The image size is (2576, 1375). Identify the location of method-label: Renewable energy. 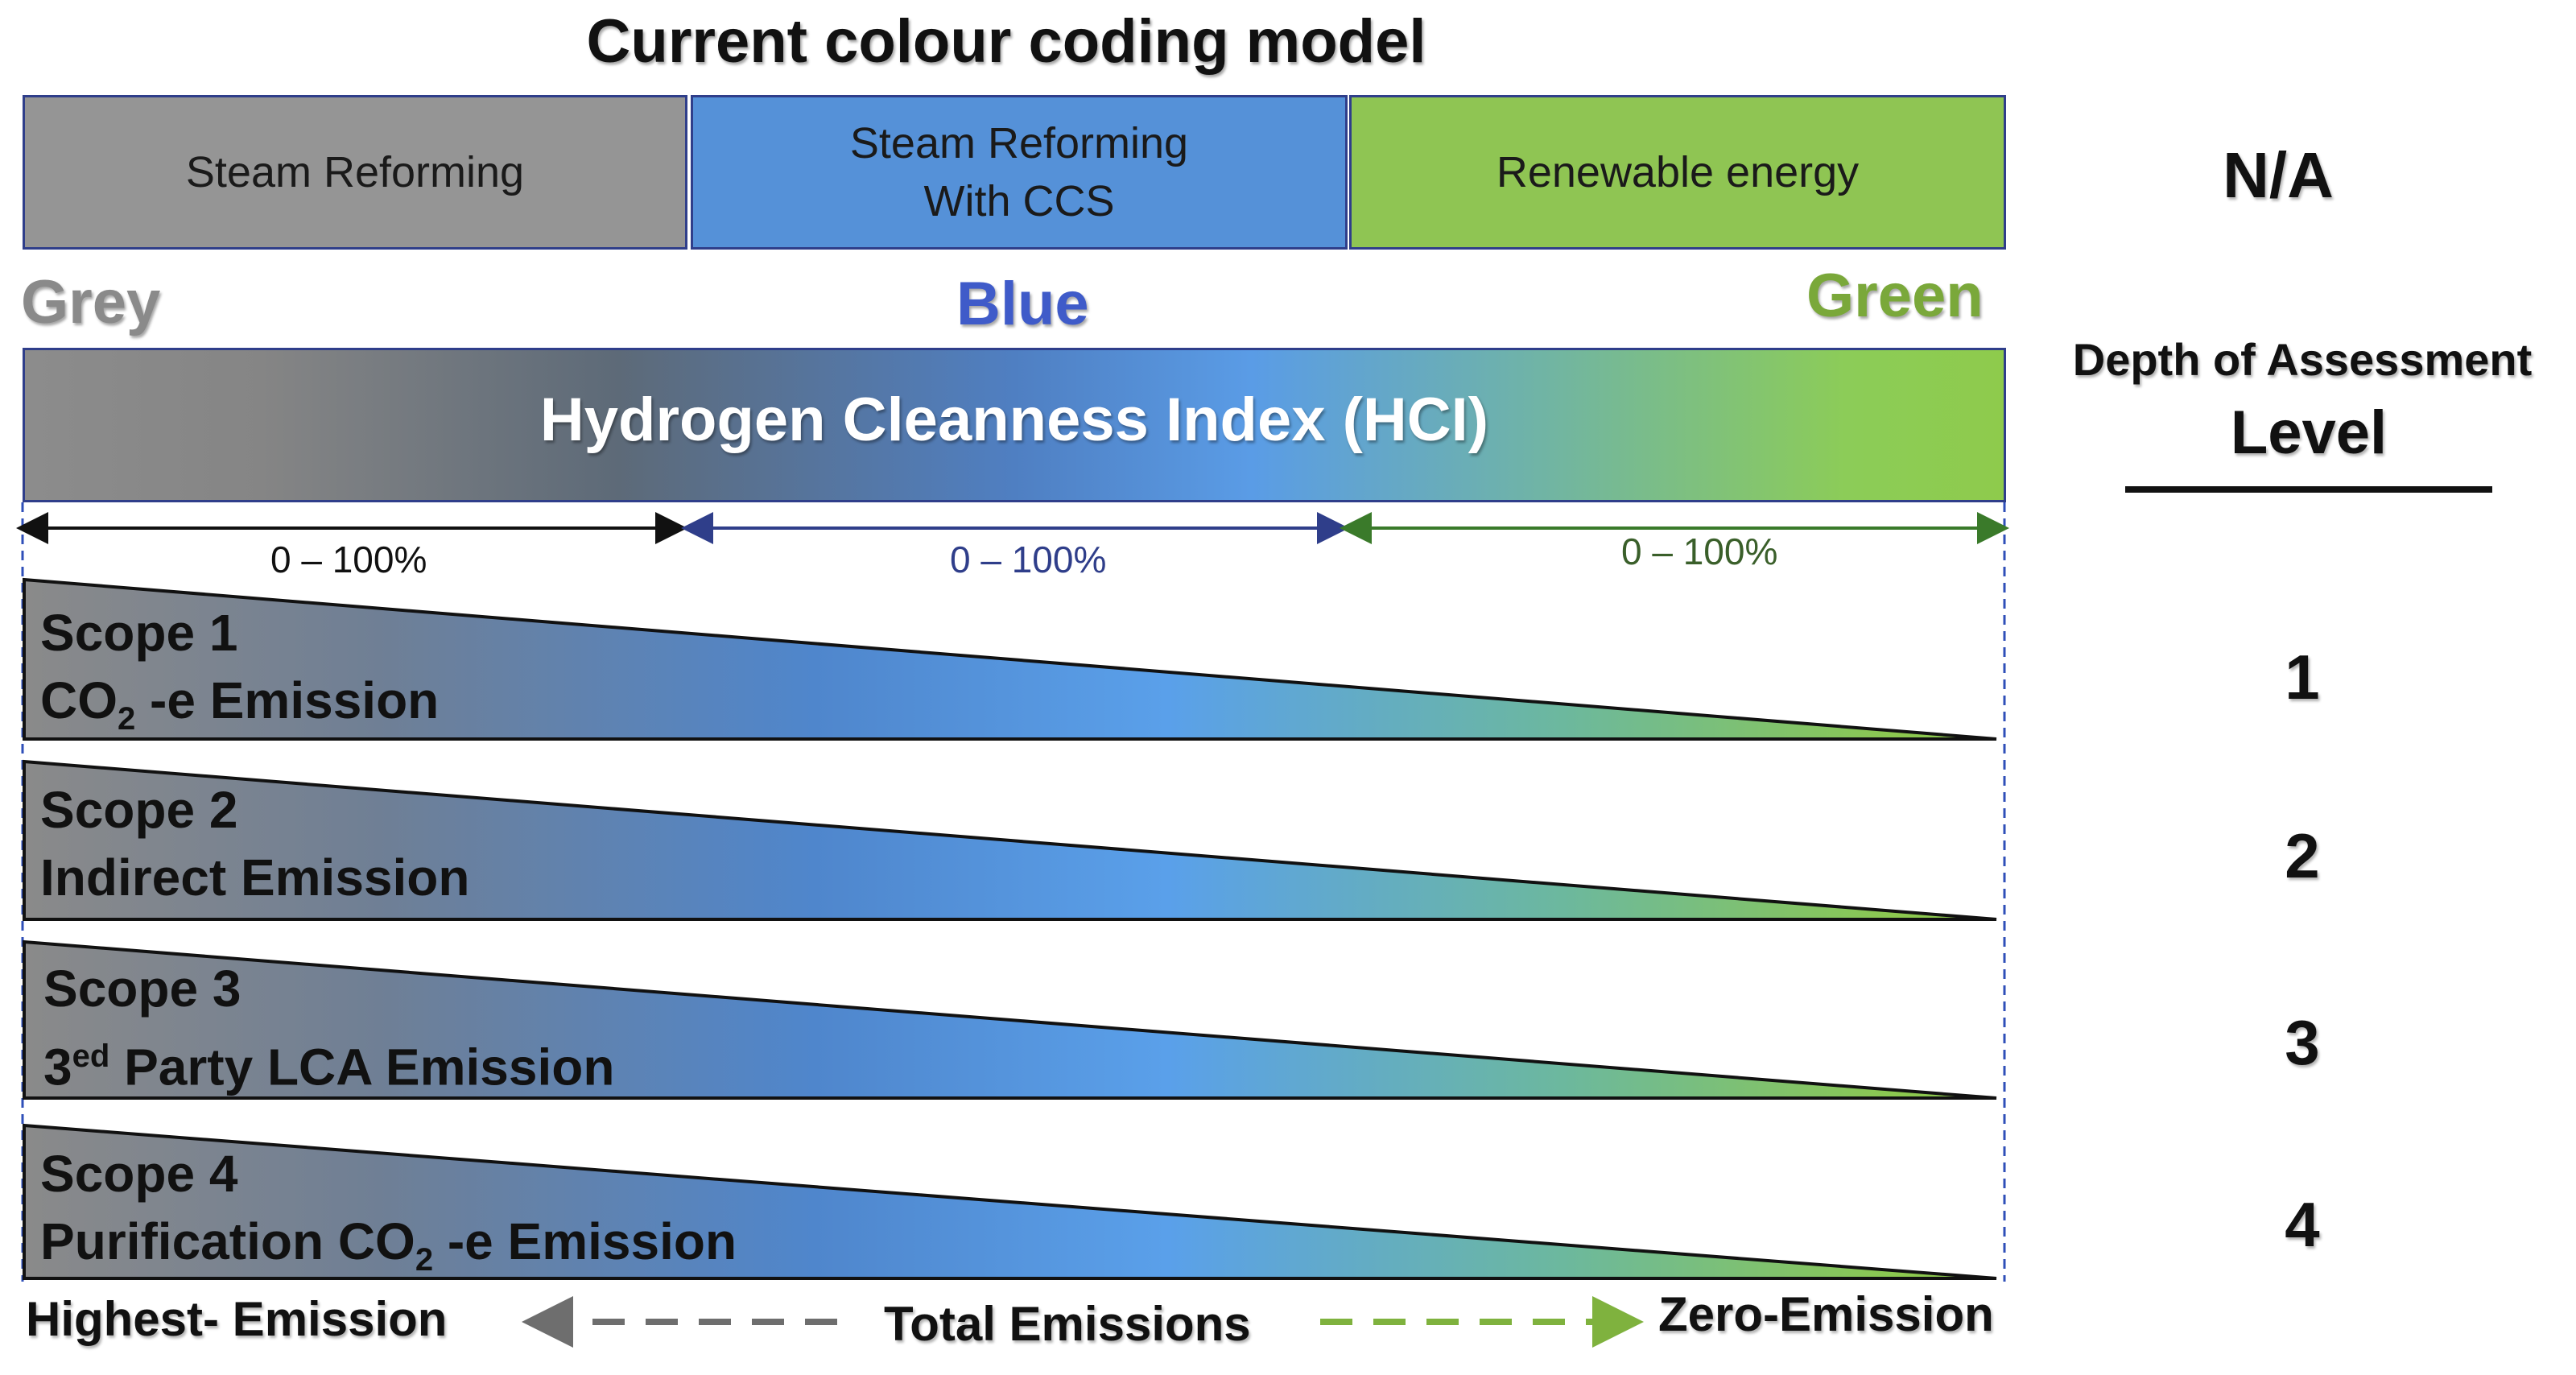
(1678, 172).